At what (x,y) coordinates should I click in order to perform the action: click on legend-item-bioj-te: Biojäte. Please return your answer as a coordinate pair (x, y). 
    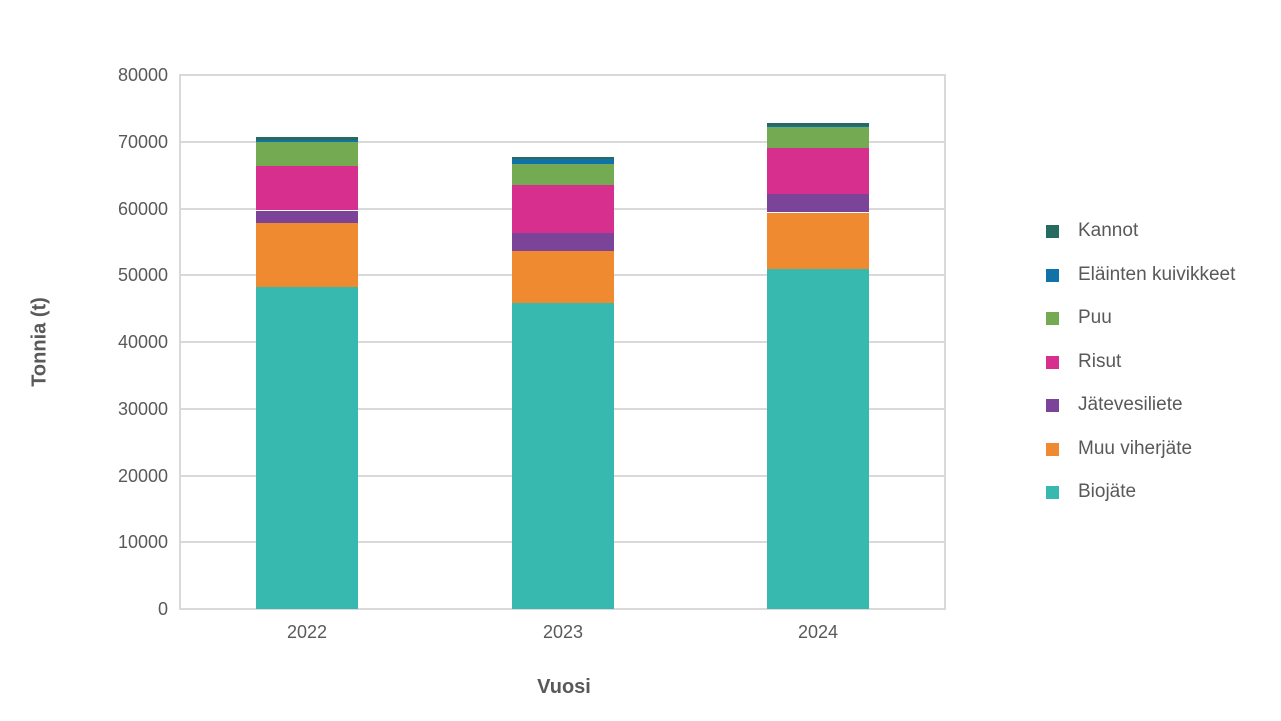
    Looking at the image, I should click on (1091, 492).